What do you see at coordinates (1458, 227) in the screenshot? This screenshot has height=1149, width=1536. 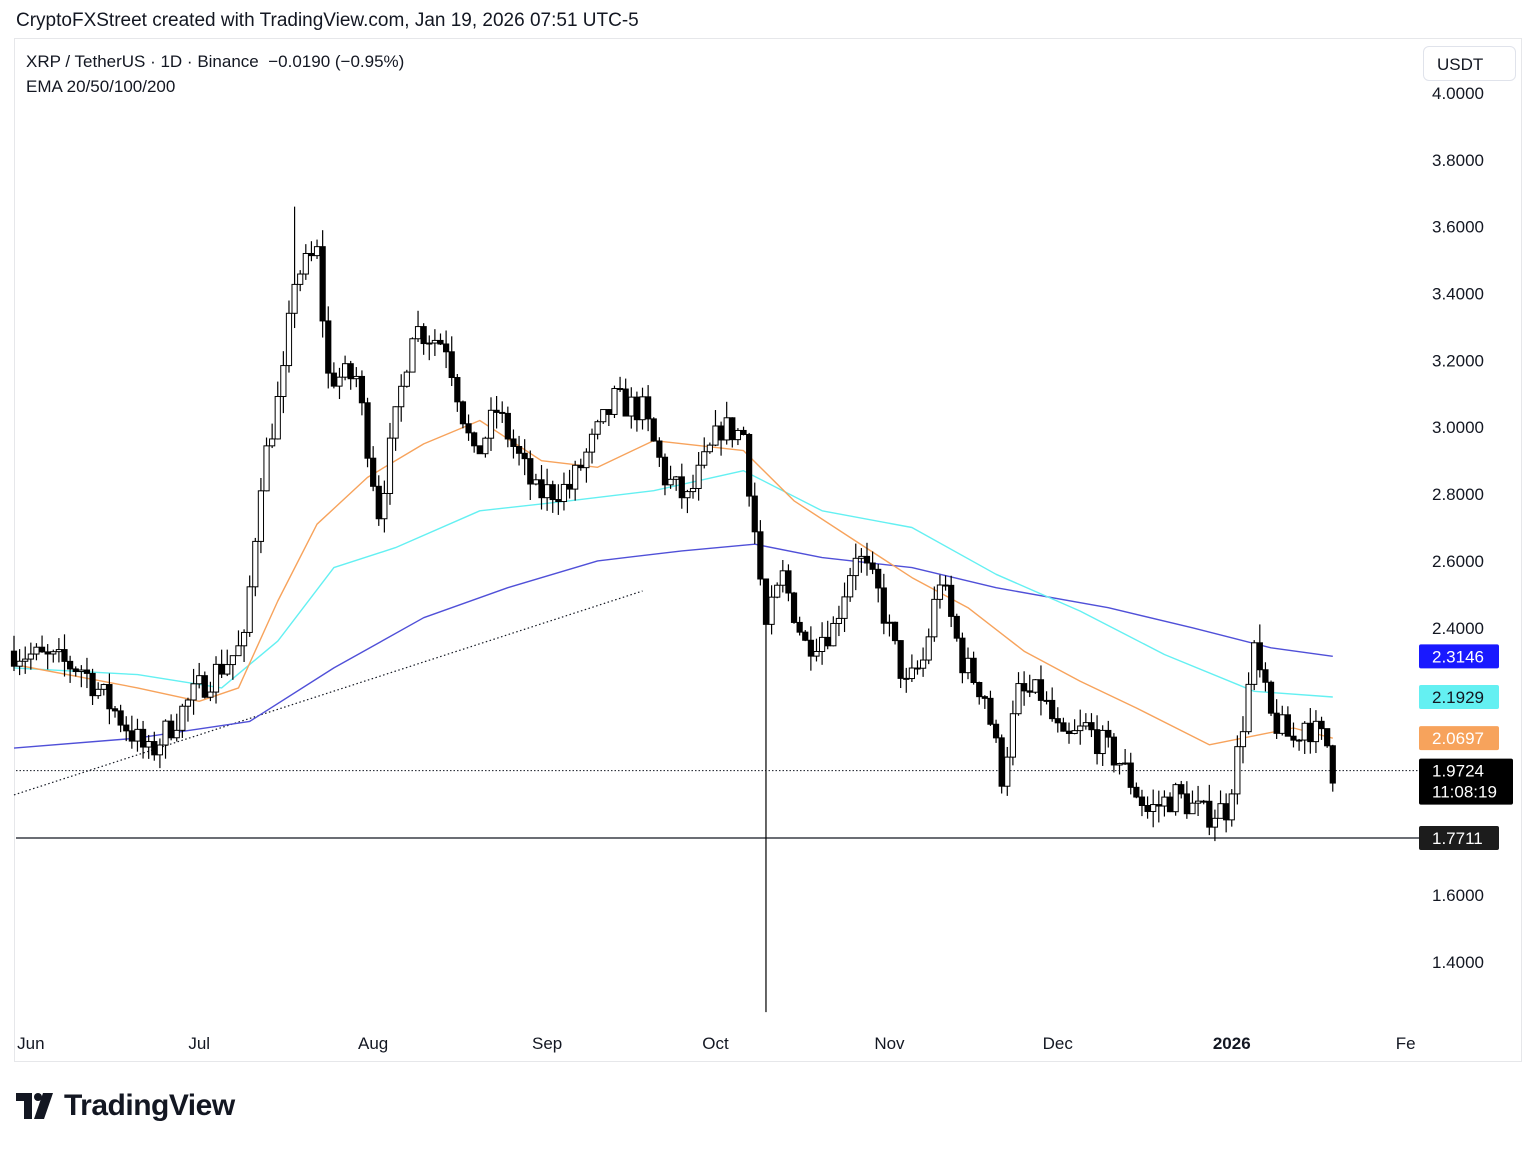 I see `y-tick-label: 3.6000` at bounding box center [1458, 227].